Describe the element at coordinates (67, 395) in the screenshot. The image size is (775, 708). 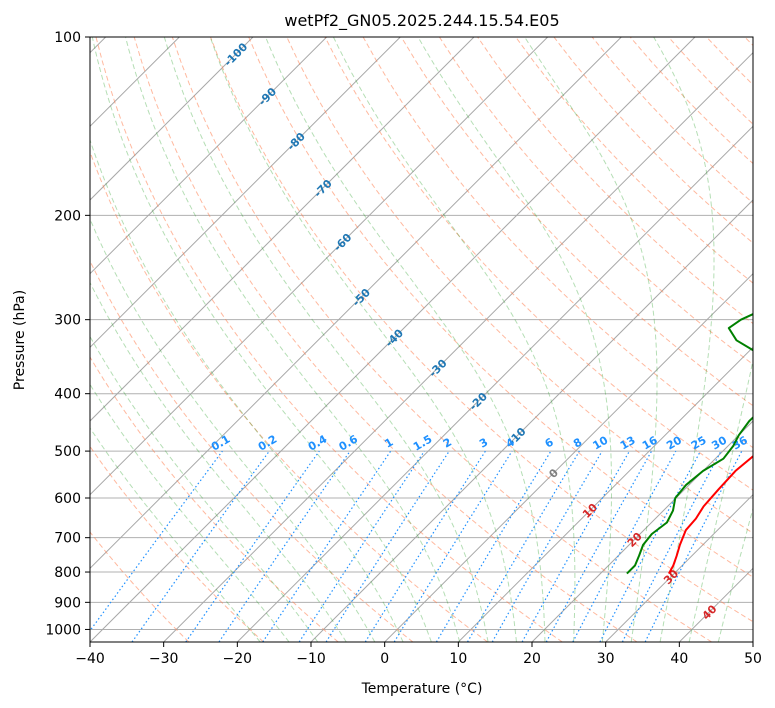
I see `y-tick-label: 400` at that location.